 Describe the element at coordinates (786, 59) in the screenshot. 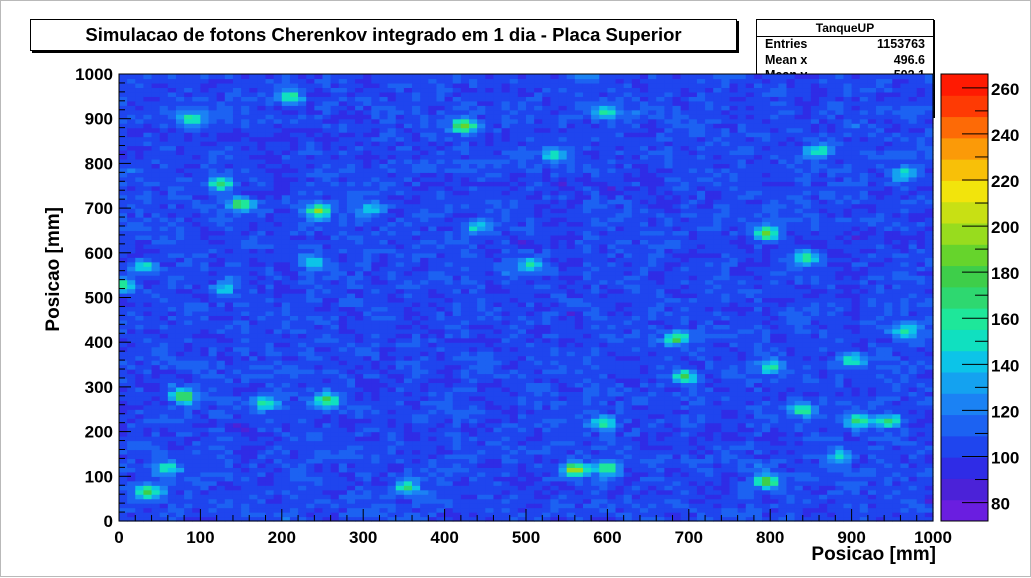

I see `stats-label: Mean x` at that location.